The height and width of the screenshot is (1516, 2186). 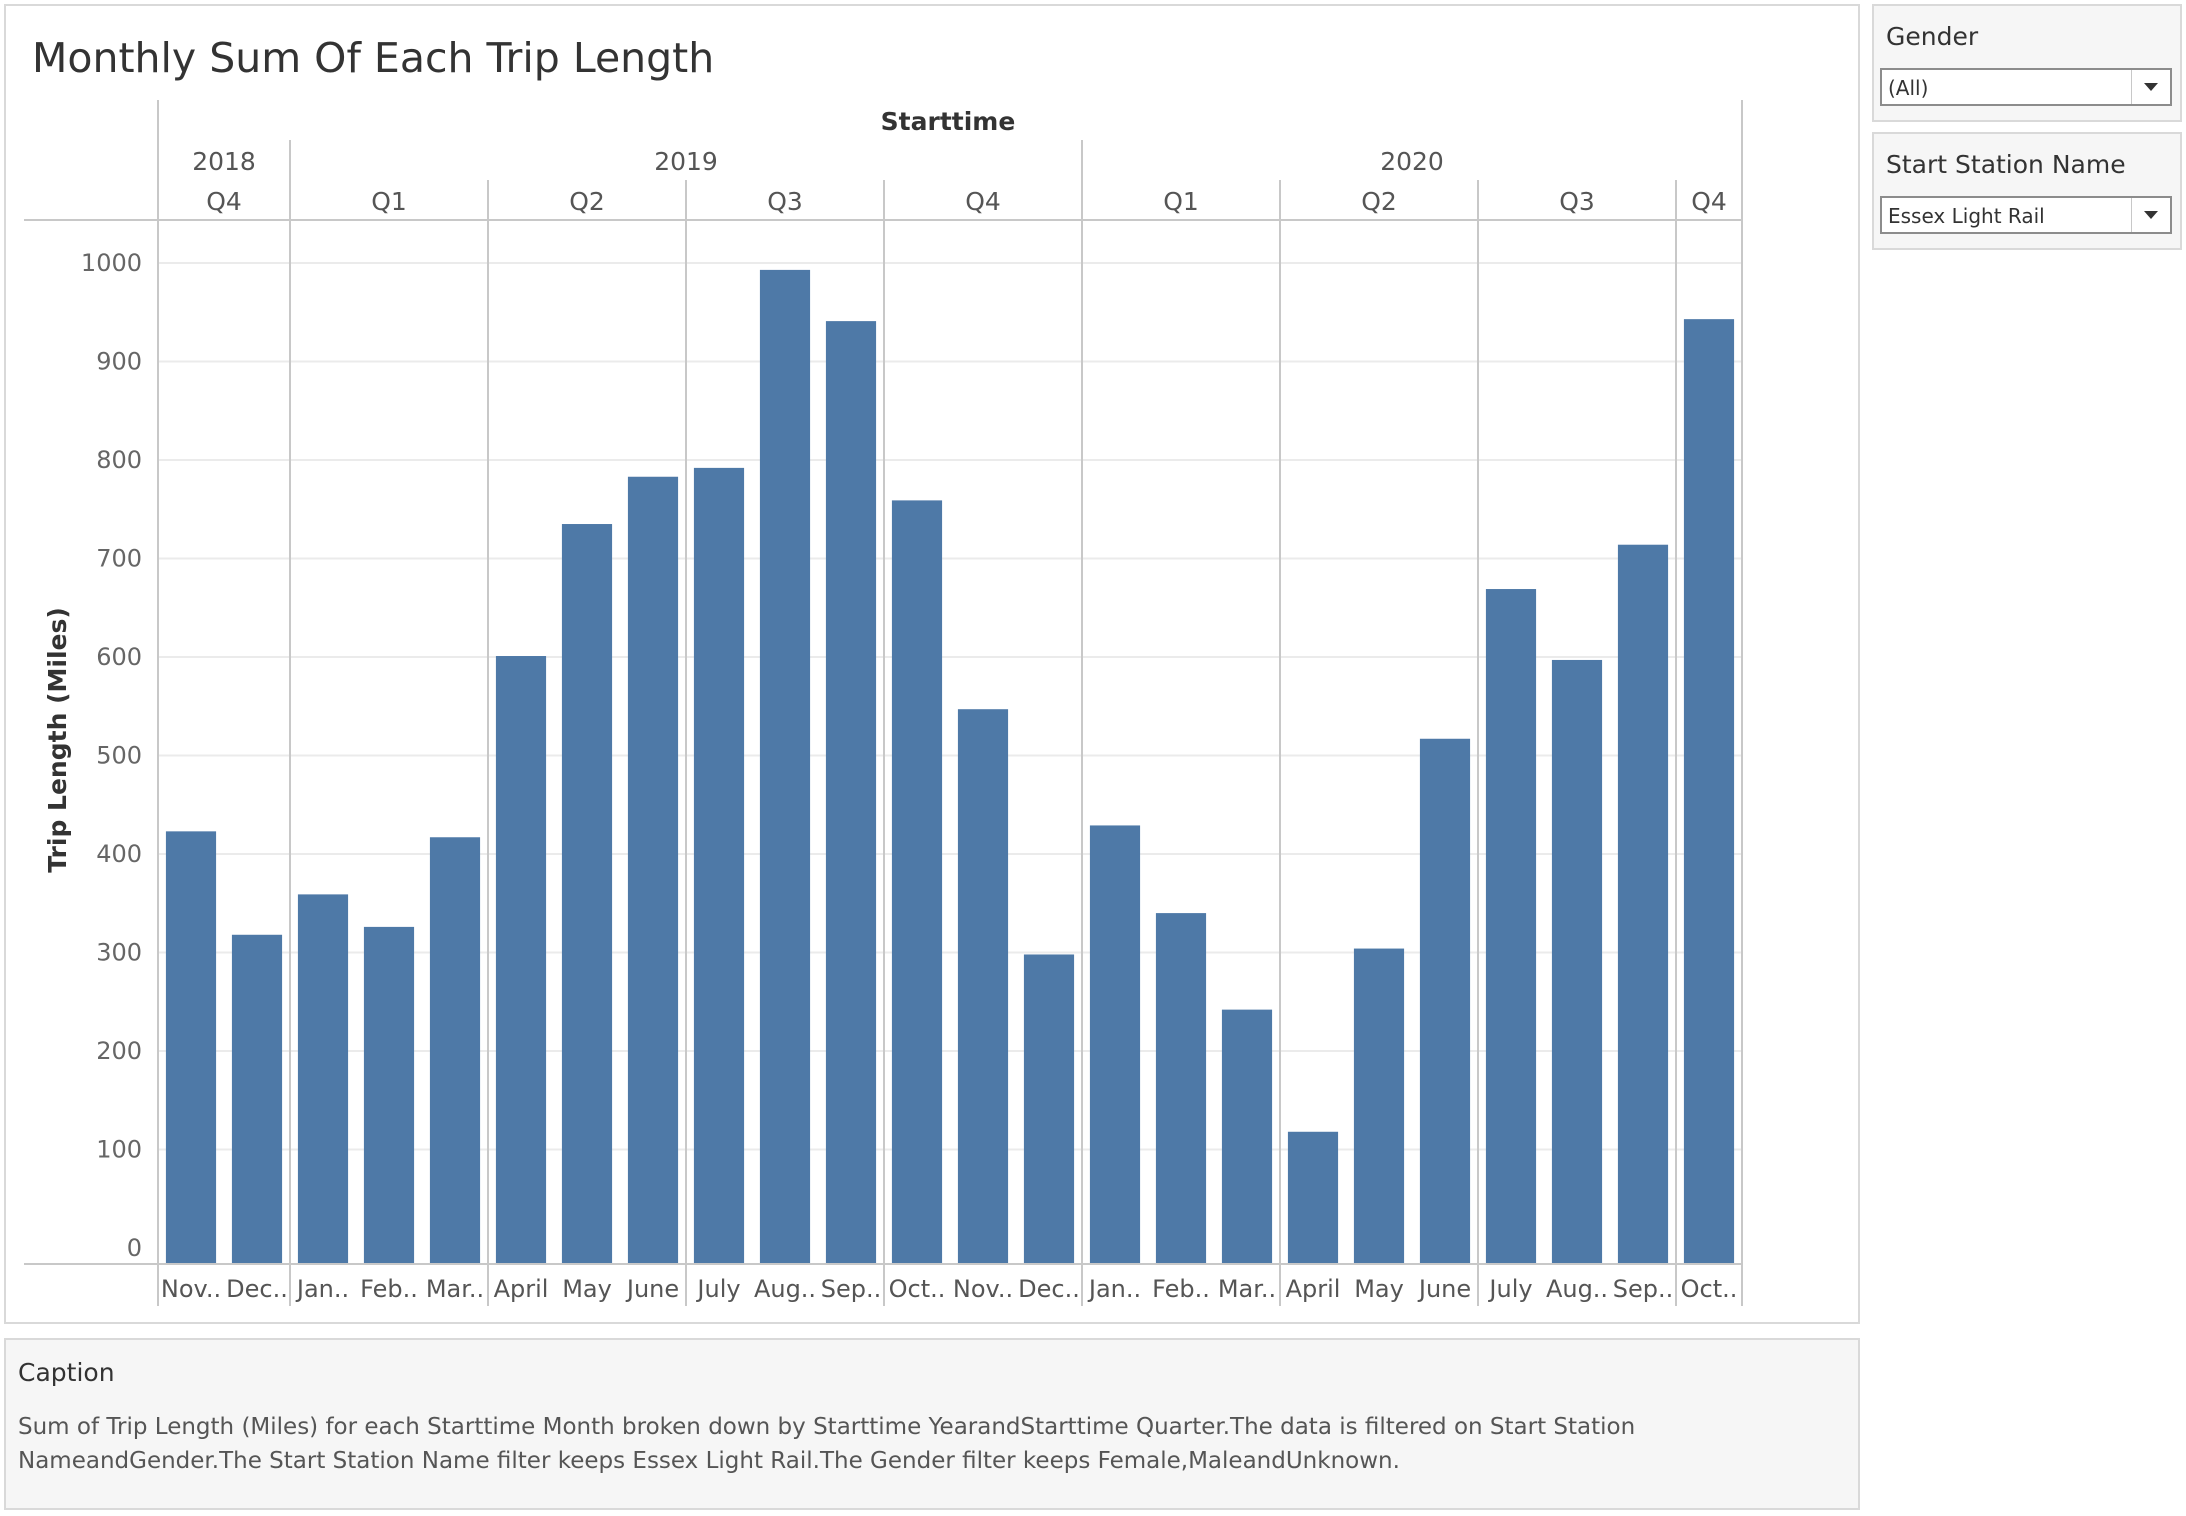 What do you see at coordinates (1412, 161) in the screenshot?
I see `year-label: 2020` at bounding box center [1412, 161].